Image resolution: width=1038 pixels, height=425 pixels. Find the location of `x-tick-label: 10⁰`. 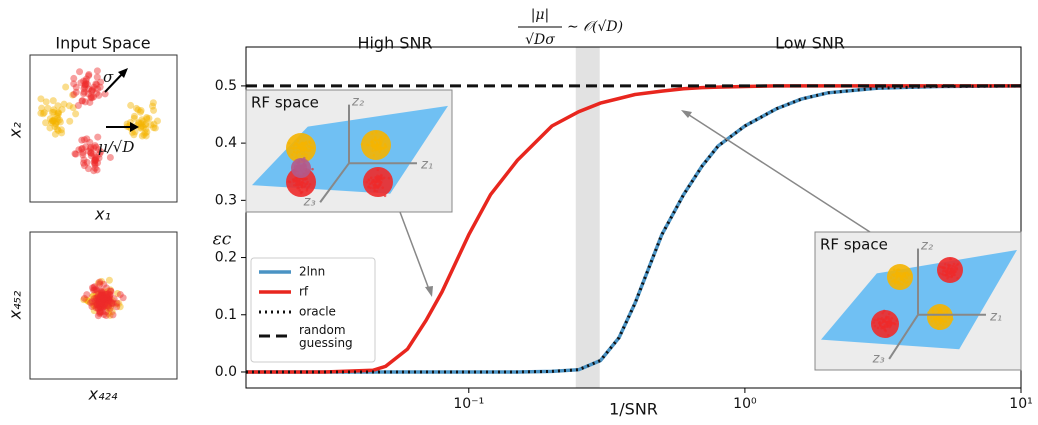

x-tick-label: 10⁰ is located at coordinates (745, 404).